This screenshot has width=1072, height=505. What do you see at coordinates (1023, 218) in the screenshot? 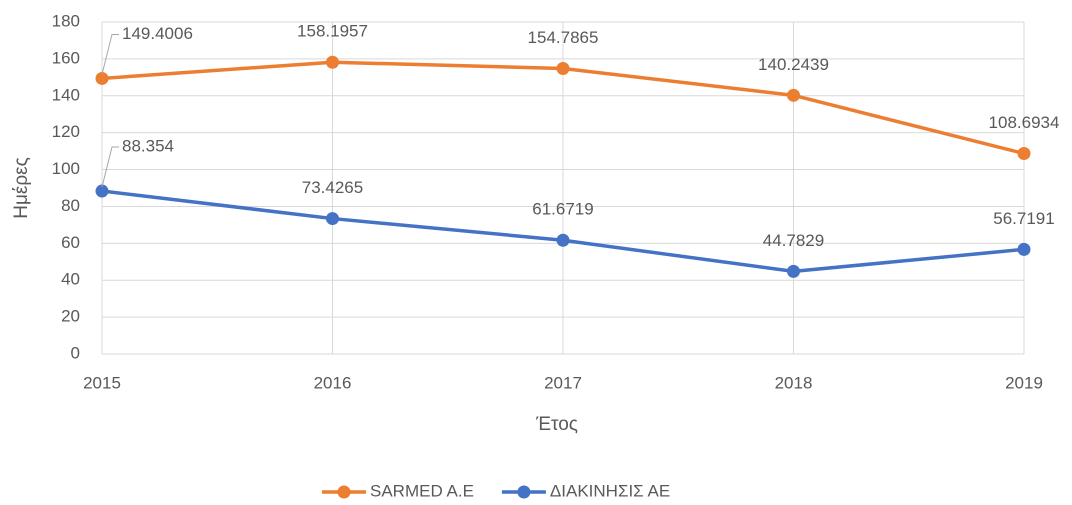
I see `data-label: 56.7191` at bounding box center [1023, 218].